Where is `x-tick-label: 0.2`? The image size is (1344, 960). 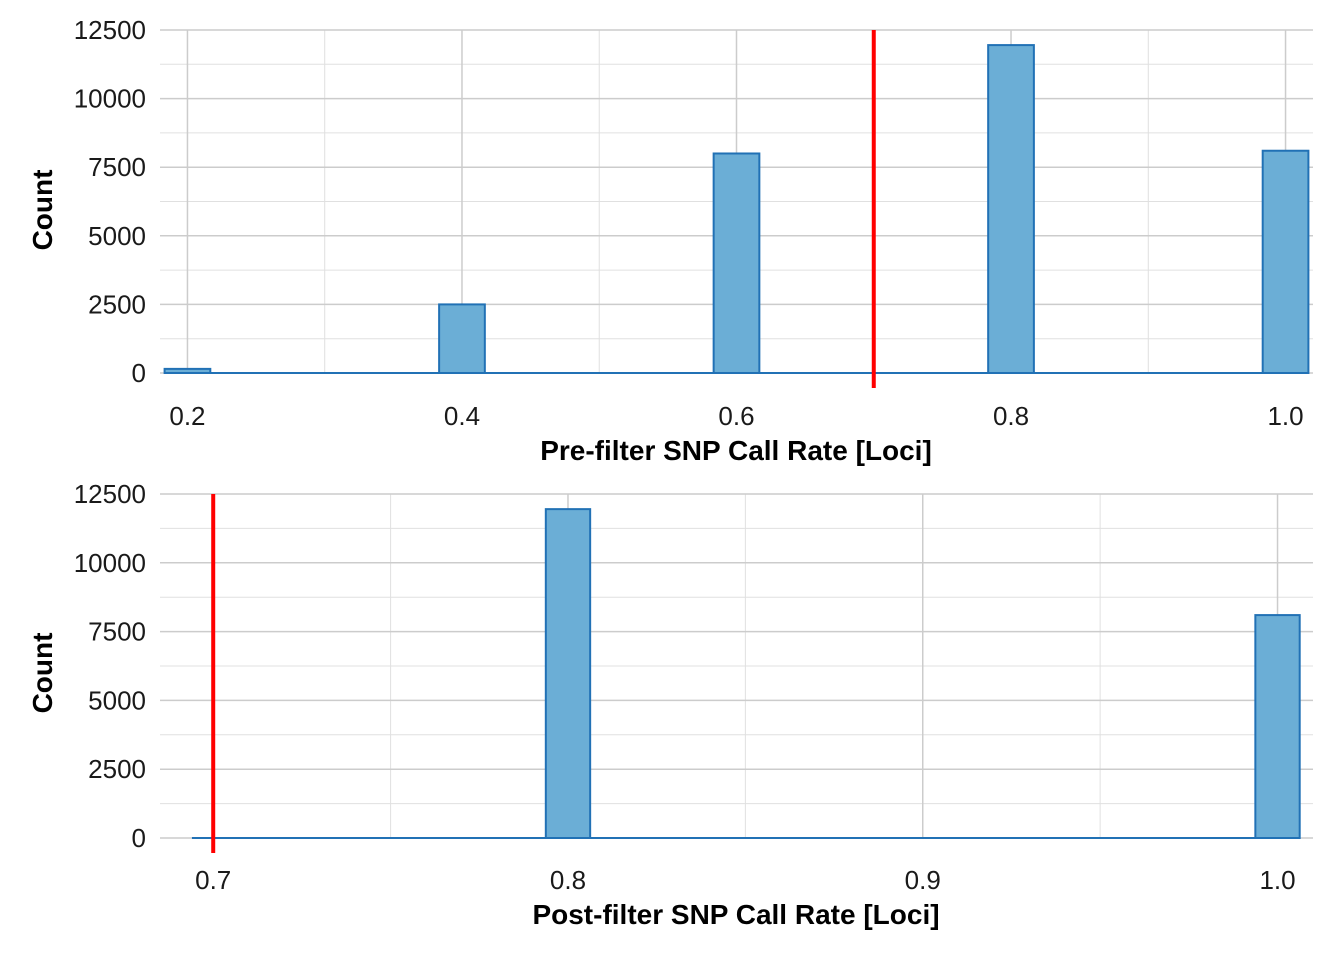 x-tick-label: 0.2 is located at coordinates (187, 416).